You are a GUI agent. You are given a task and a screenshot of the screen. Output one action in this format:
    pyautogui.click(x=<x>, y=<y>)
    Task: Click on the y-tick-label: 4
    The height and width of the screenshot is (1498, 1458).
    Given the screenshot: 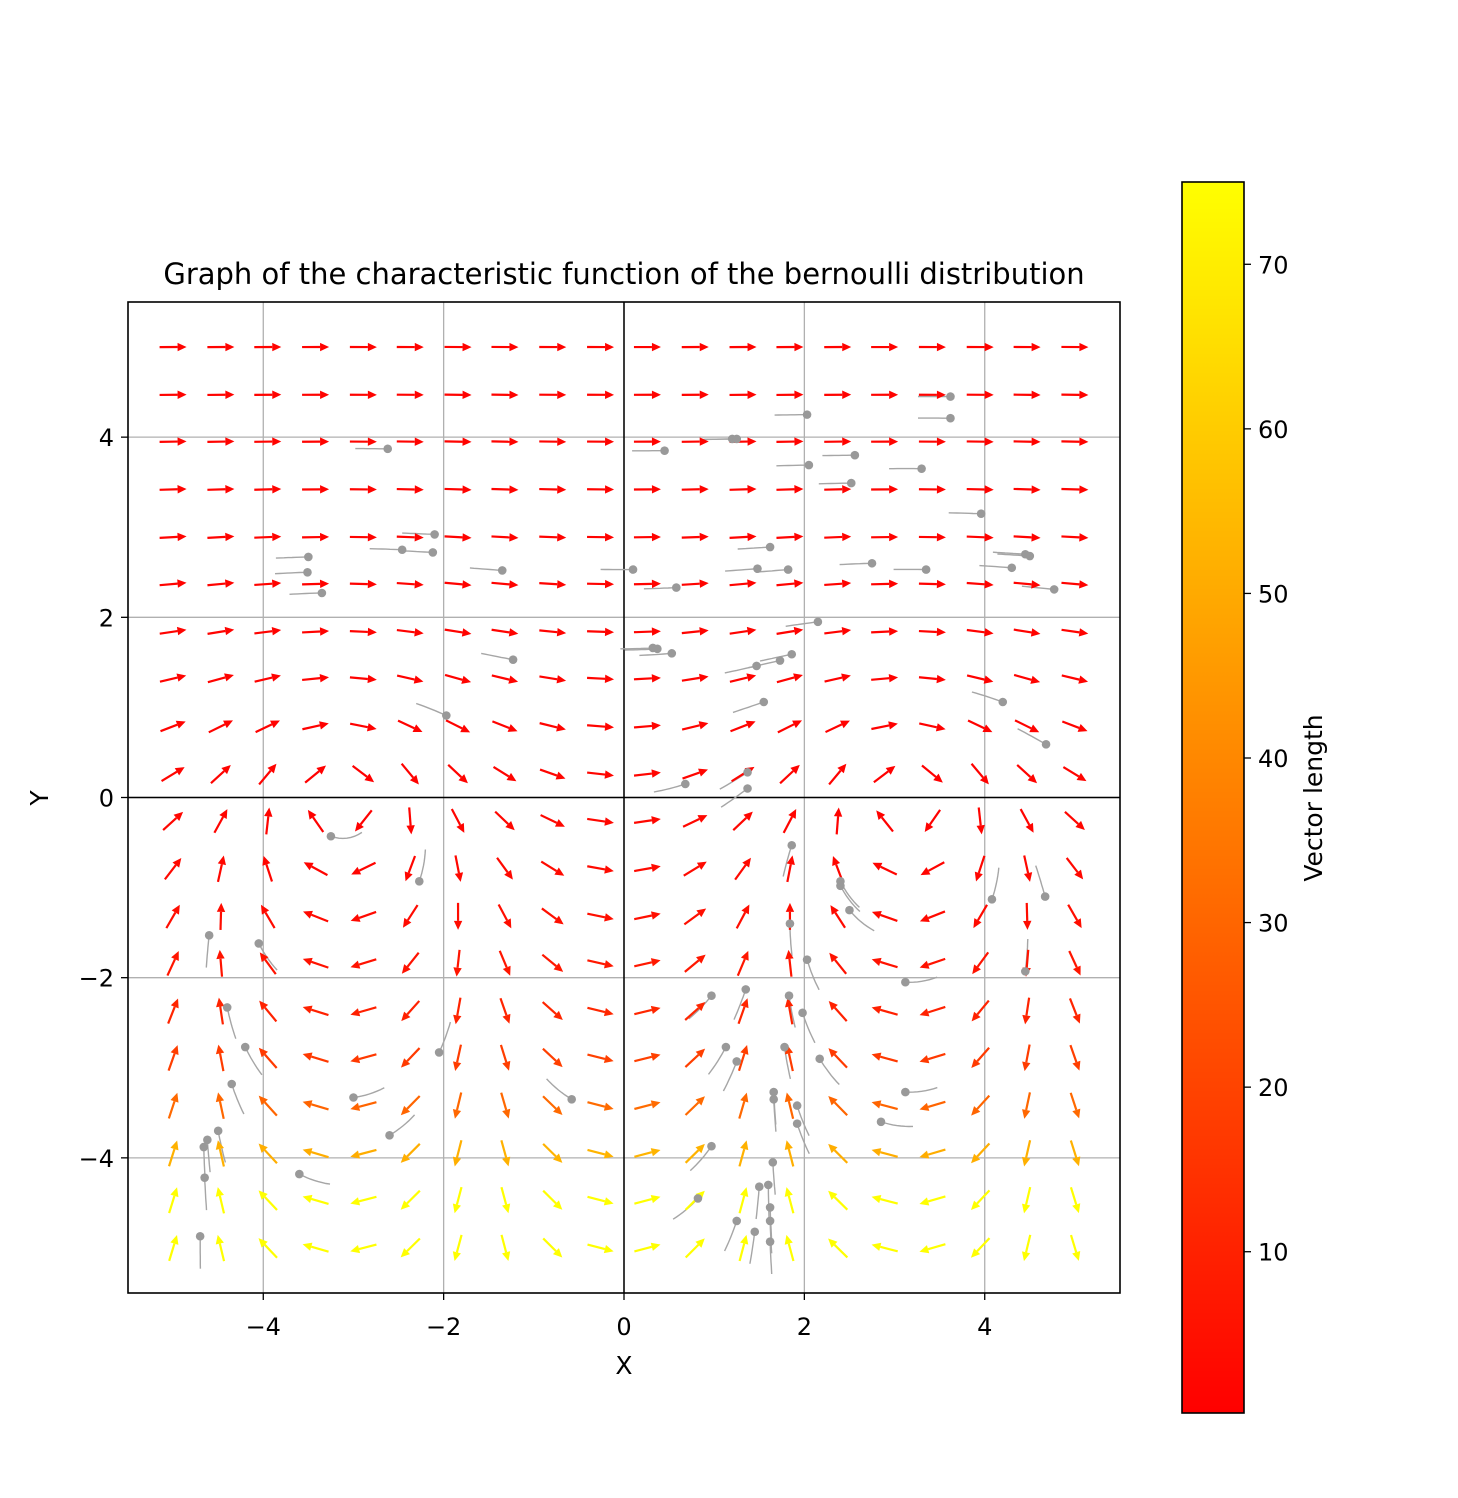 What is the action you would take?
    pyautogui.click(x=106, y=438)
    